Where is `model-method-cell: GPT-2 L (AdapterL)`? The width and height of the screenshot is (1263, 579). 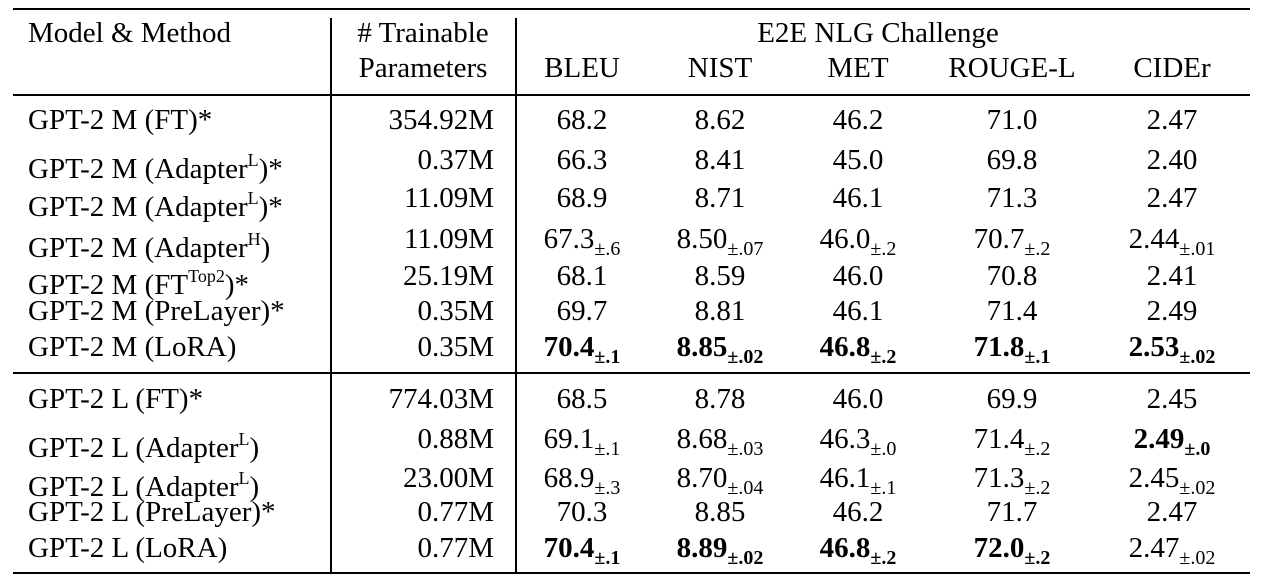 model-method-cell: GPT-2 L (AdapterL) is located at coordinates (143, 443).